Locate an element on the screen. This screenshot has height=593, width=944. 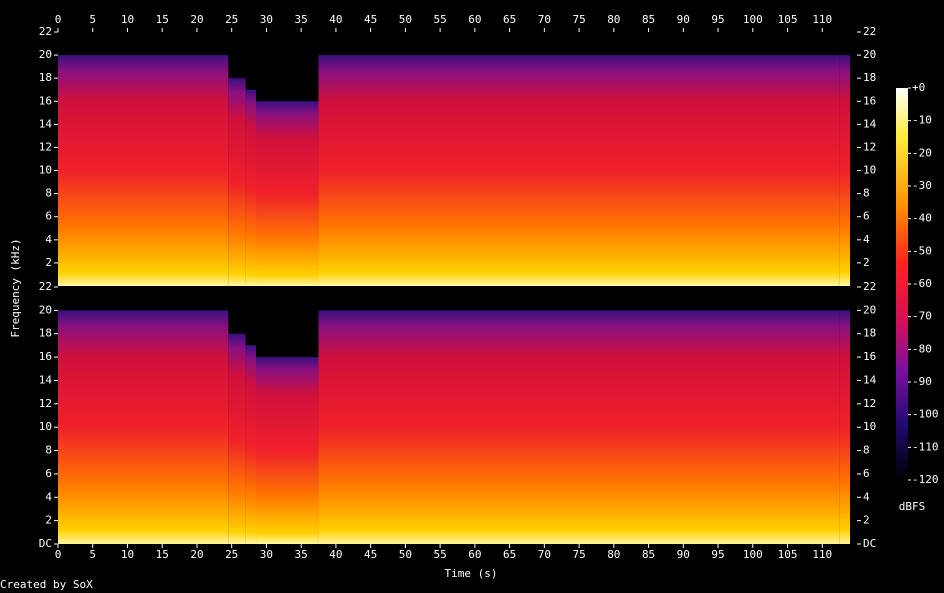
colorbar-tick-label: -50 is located at coordinates (922, 250).